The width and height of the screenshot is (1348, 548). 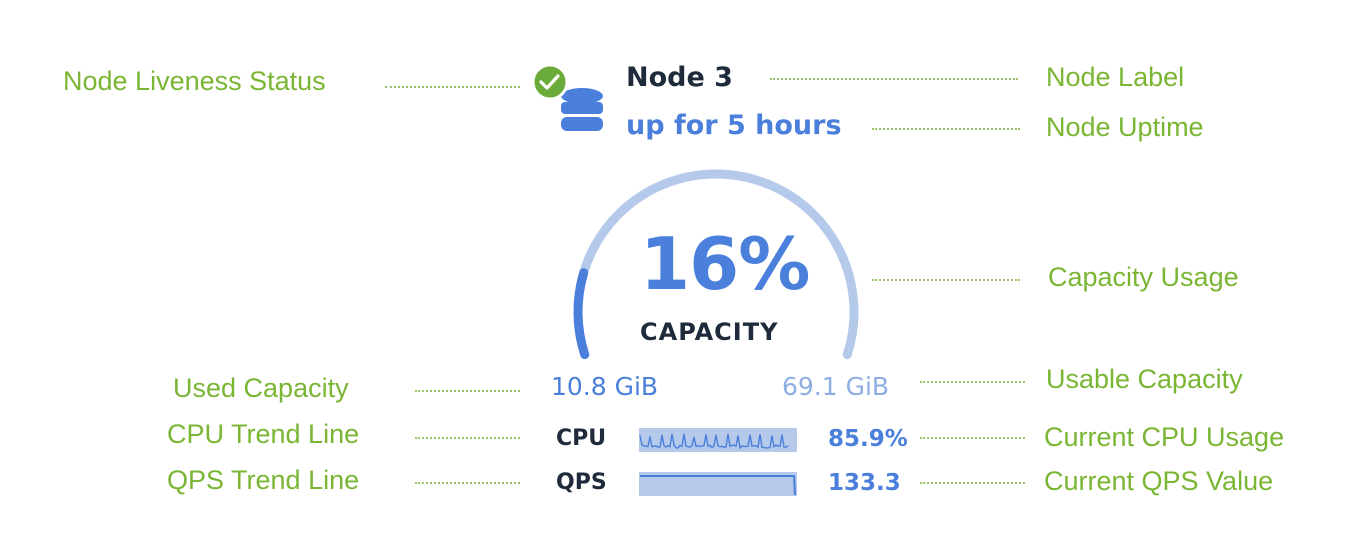 I want to click on check-circle-icon, so click(x=550, y=82).